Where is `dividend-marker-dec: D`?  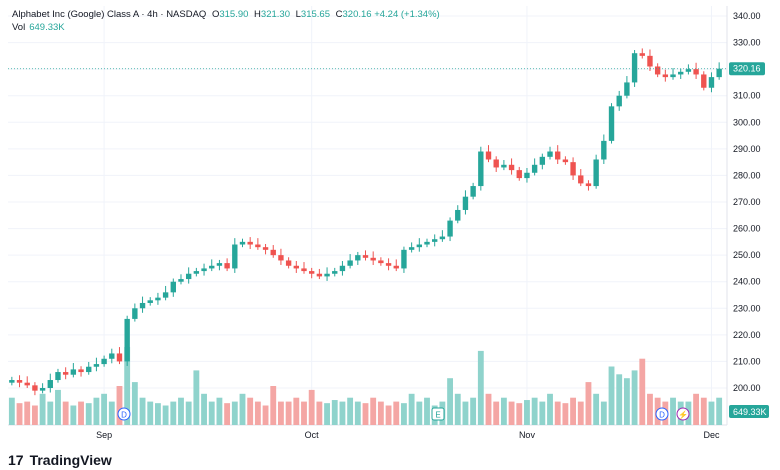
dividend-marker-dec: D is located at coordinates (662, 414).